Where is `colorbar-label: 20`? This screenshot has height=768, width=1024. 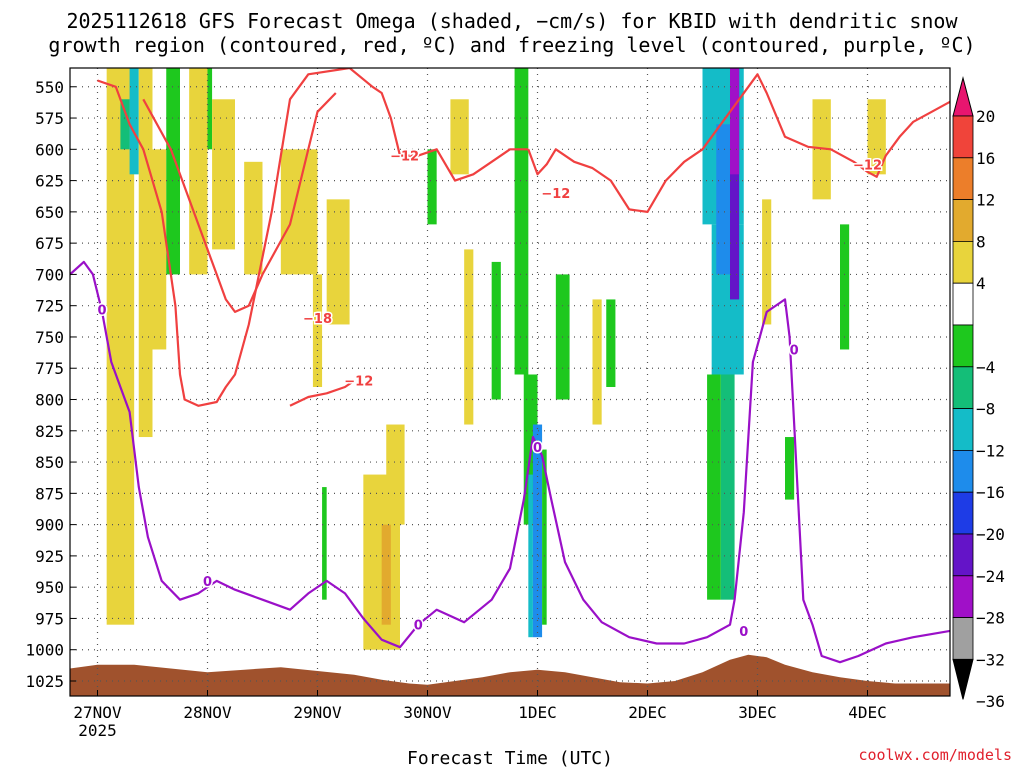
colorbar-label: 20 is located at coordinates (985, 116).